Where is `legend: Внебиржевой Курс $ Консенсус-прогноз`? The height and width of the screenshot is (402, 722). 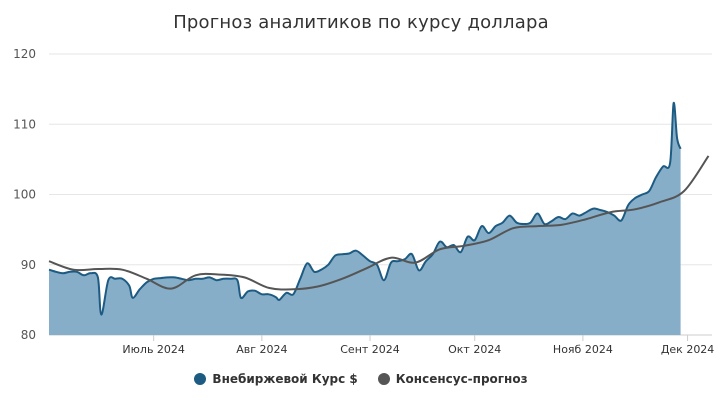
legend: Внебиржевой Курс $ Консенсус-прогноз is located at coordinates (361, 379).